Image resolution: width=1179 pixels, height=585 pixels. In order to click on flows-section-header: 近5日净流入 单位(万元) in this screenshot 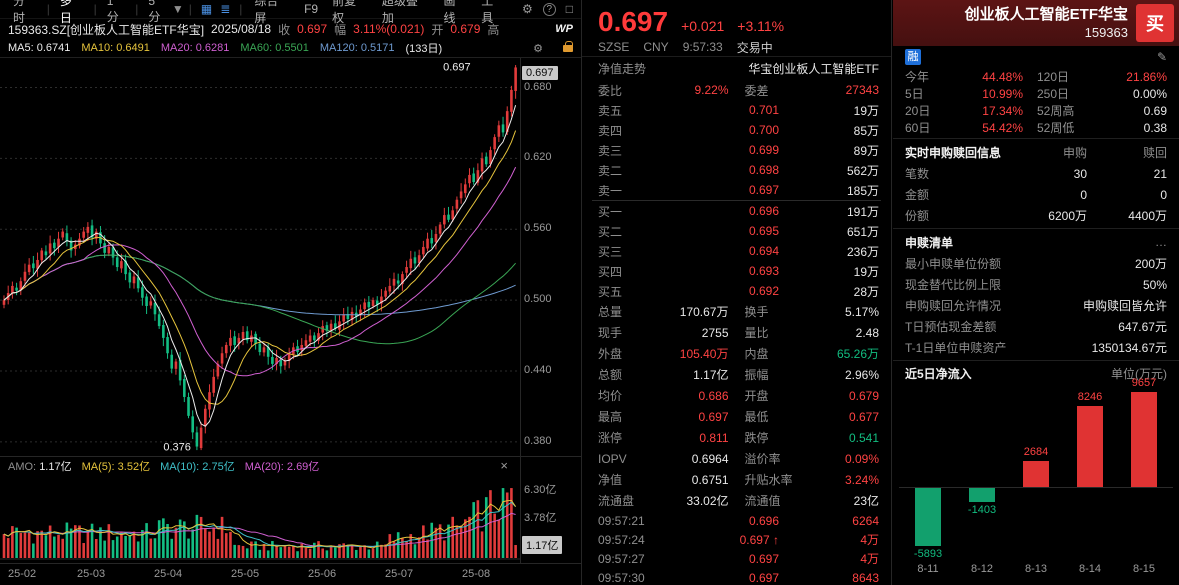, I will do `click(1036, 373)`.